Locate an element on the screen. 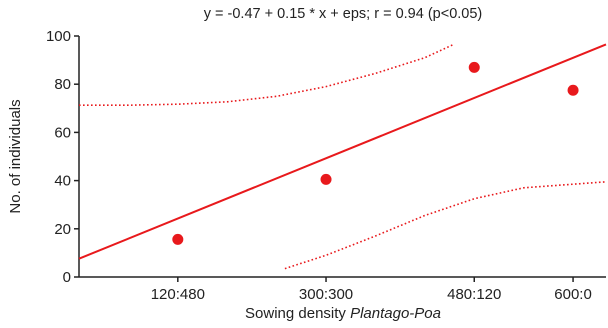 Image resolution: width=608 pixels, height=328 pixels. confidence-band-lower is located at coordinates (445, 225).